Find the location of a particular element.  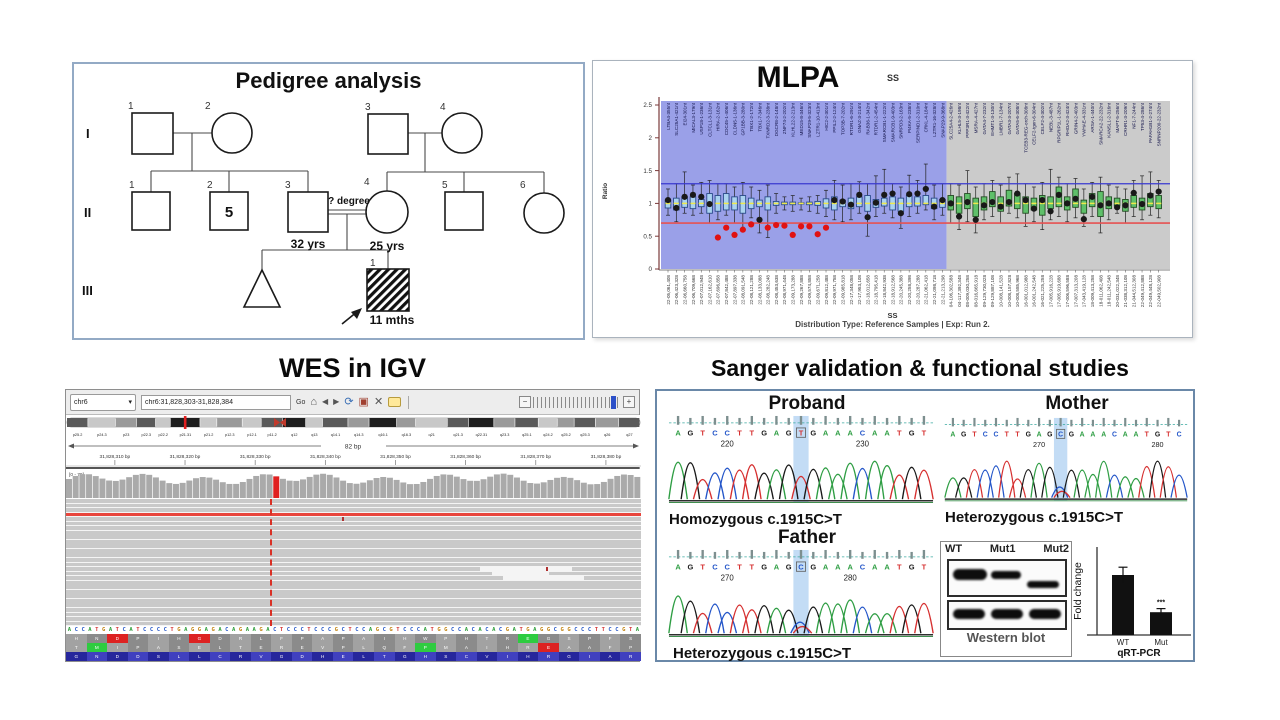

zoom-in-icon: + is located at coordinates (629, 402).